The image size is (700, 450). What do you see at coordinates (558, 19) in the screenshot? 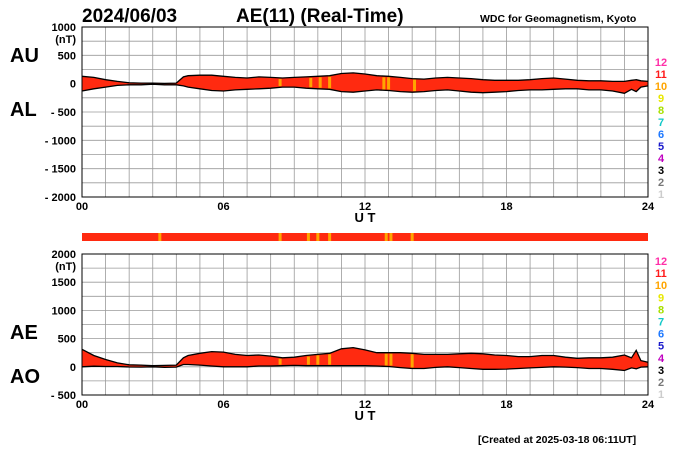
I see `data-source: WDC for Geomagnetism, Kyoto` at bounding box center [558, 19].